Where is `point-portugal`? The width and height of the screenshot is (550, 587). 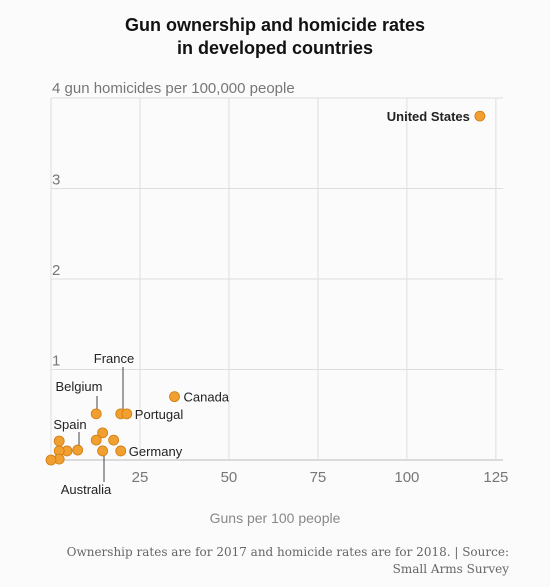 point-portugal is located at coordinates (127, 414).